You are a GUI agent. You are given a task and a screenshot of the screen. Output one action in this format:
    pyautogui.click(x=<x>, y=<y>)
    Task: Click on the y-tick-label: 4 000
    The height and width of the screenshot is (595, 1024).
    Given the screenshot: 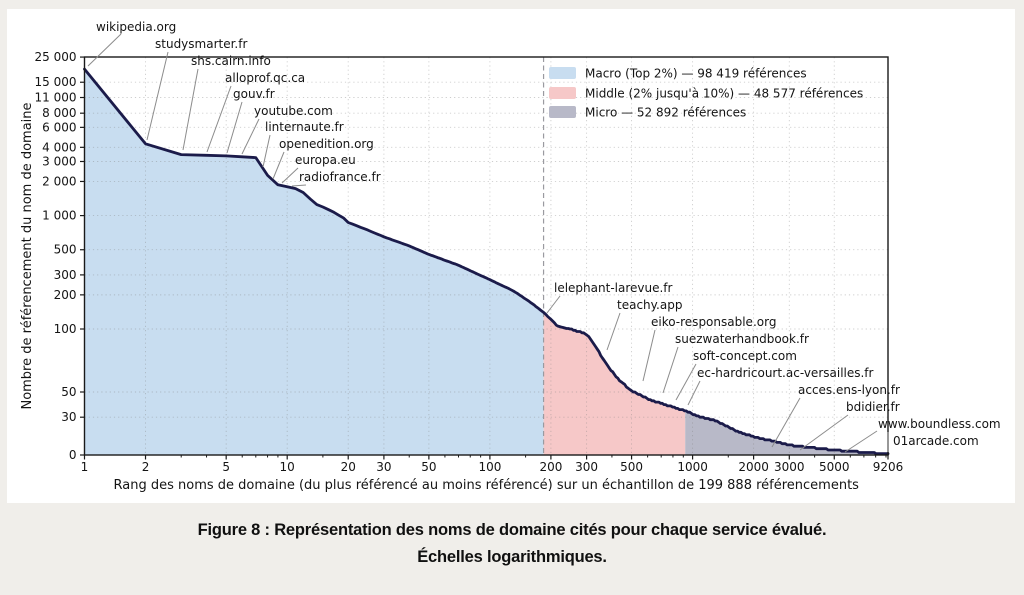 What is the action you would take?
    pyautogui.click(x=59, y=147)
    